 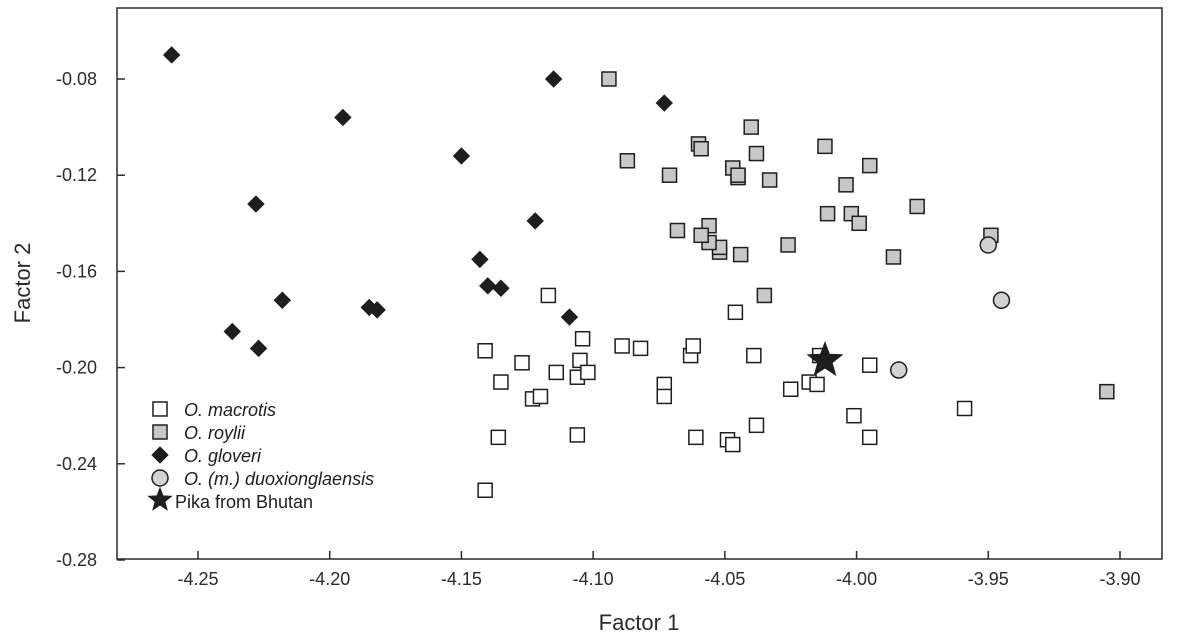 I want to click on x-tick-label: -4.25, so click(x=197, y=579).